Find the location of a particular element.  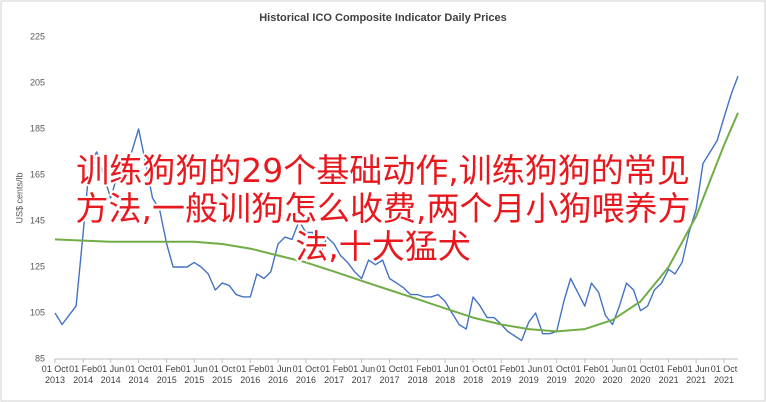

y-tick-label: 185 is located at coordinates (37, 128).